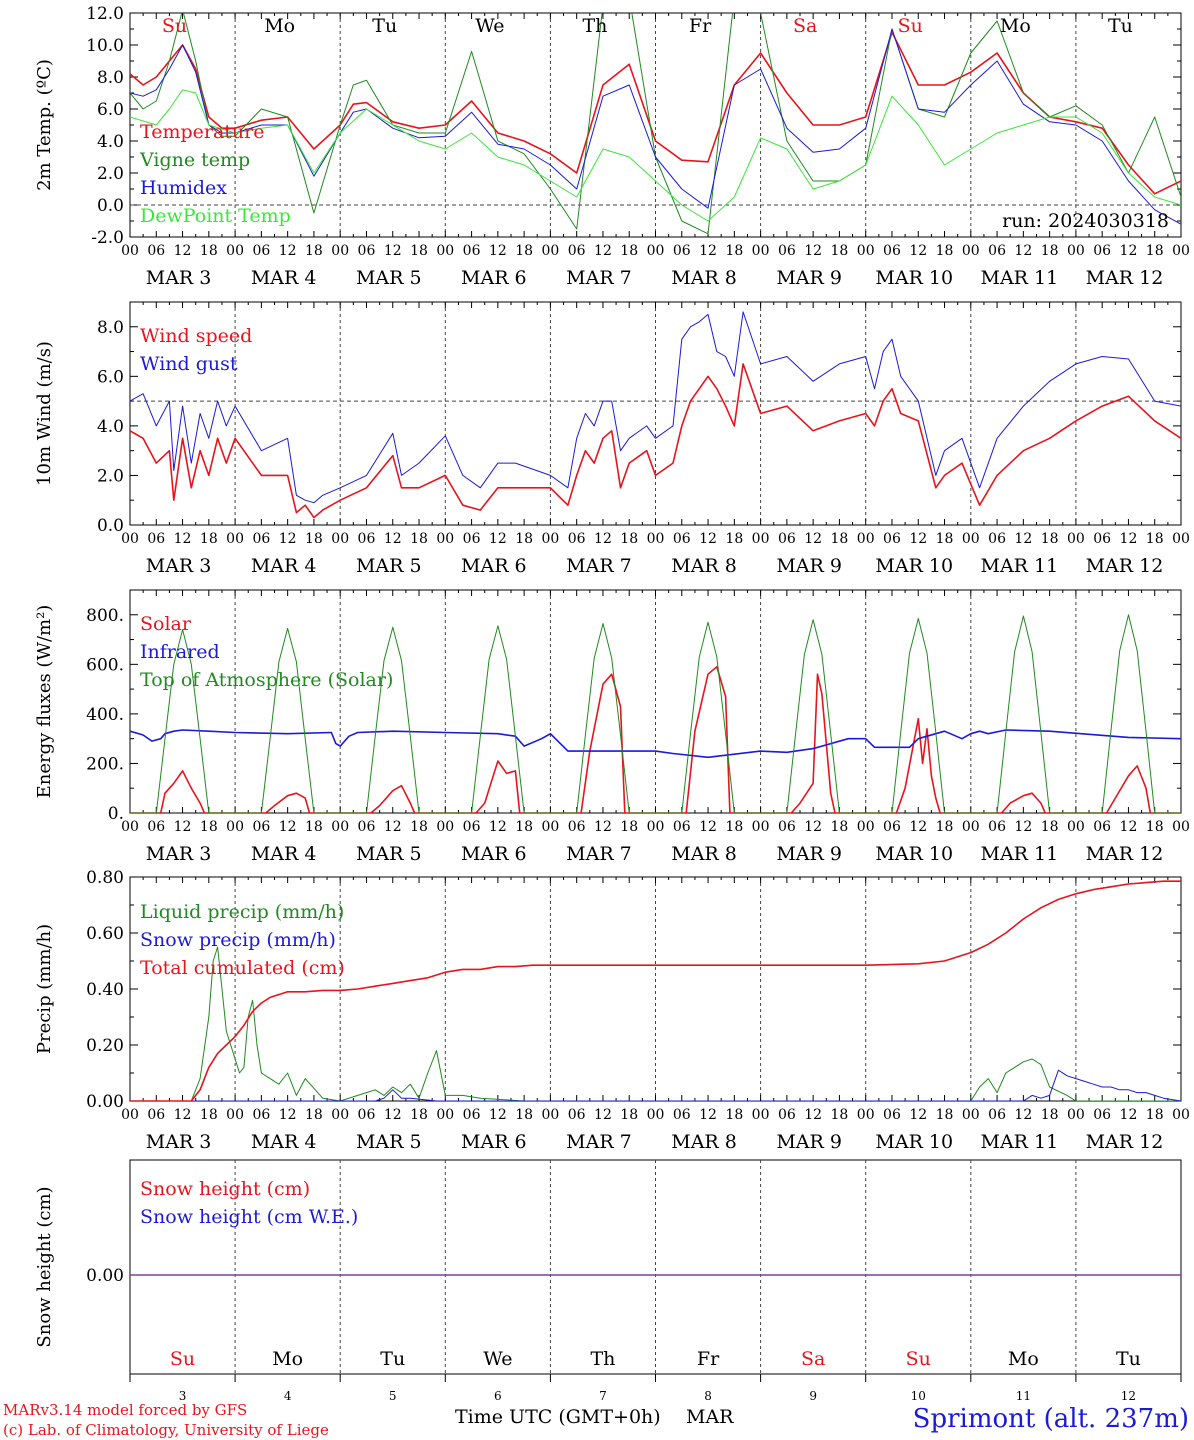  I want to click on y-axis-label: 10m Wind (m/s), so click(44, 413).